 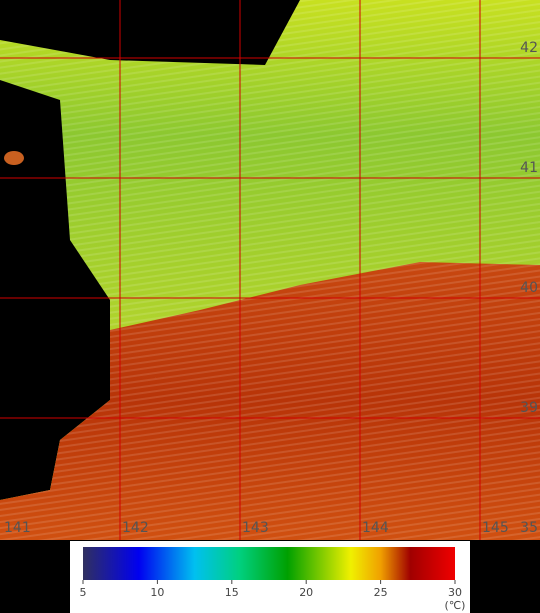 What do you see at coordinates (495, 528) in the screenshot?
I see `lon-label: 145` at bounding box center [495, 528].